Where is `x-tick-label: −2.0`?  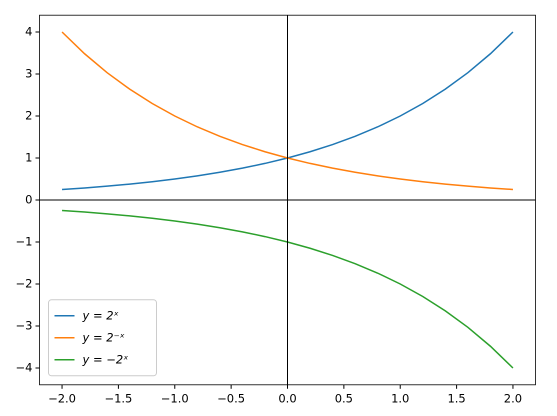 x-tick-label: −2.0 is located at coordinates (62, 398).